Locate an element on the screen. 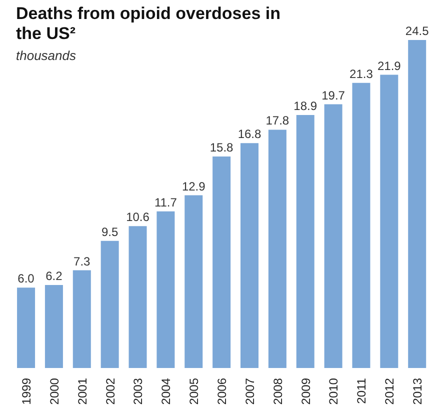  x-tick-label: 2004 is located at coordinates (166, 391).